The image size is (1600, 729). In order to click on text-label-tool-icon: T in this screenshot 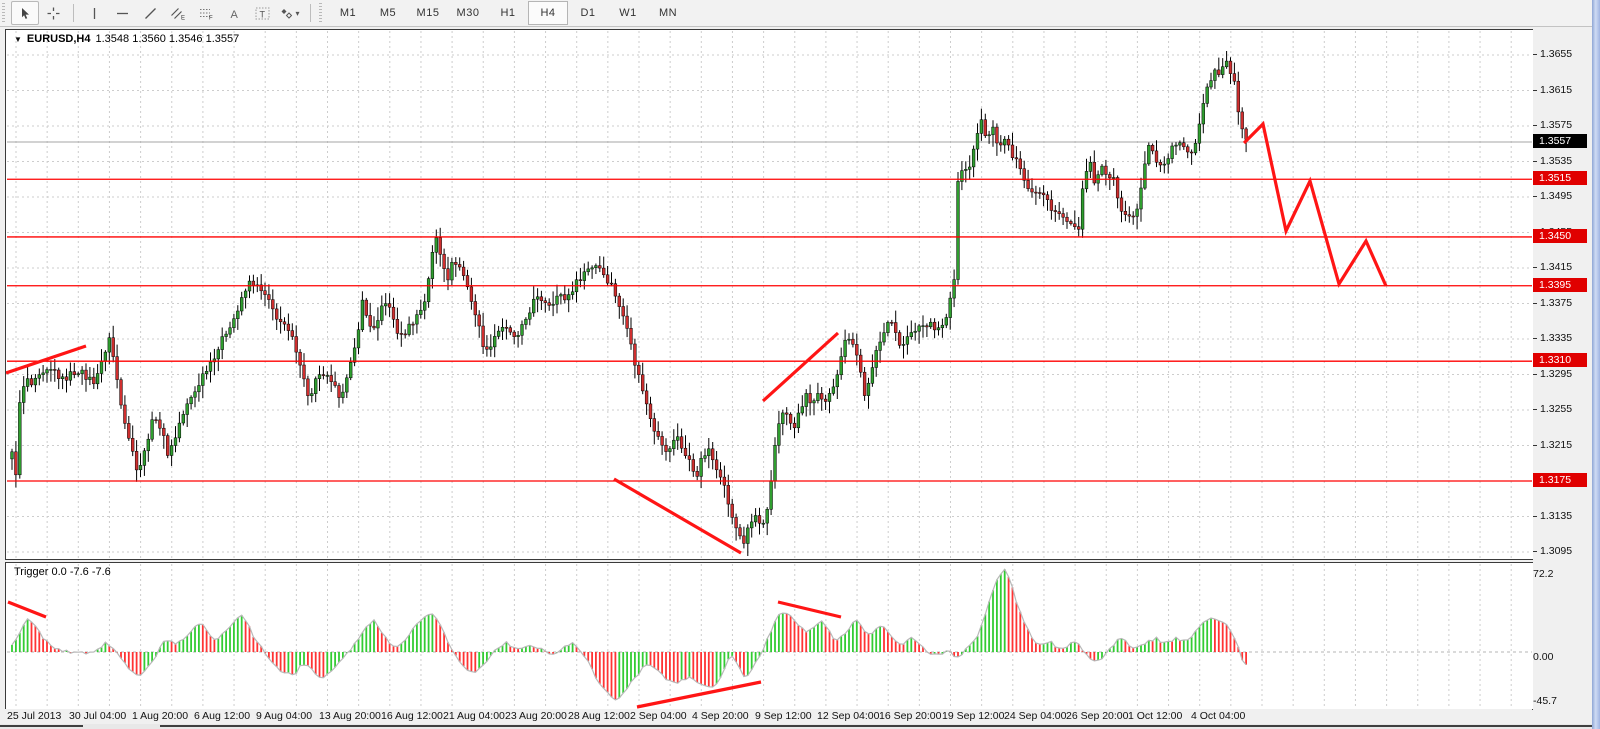, I will do `click(262, 13)`.